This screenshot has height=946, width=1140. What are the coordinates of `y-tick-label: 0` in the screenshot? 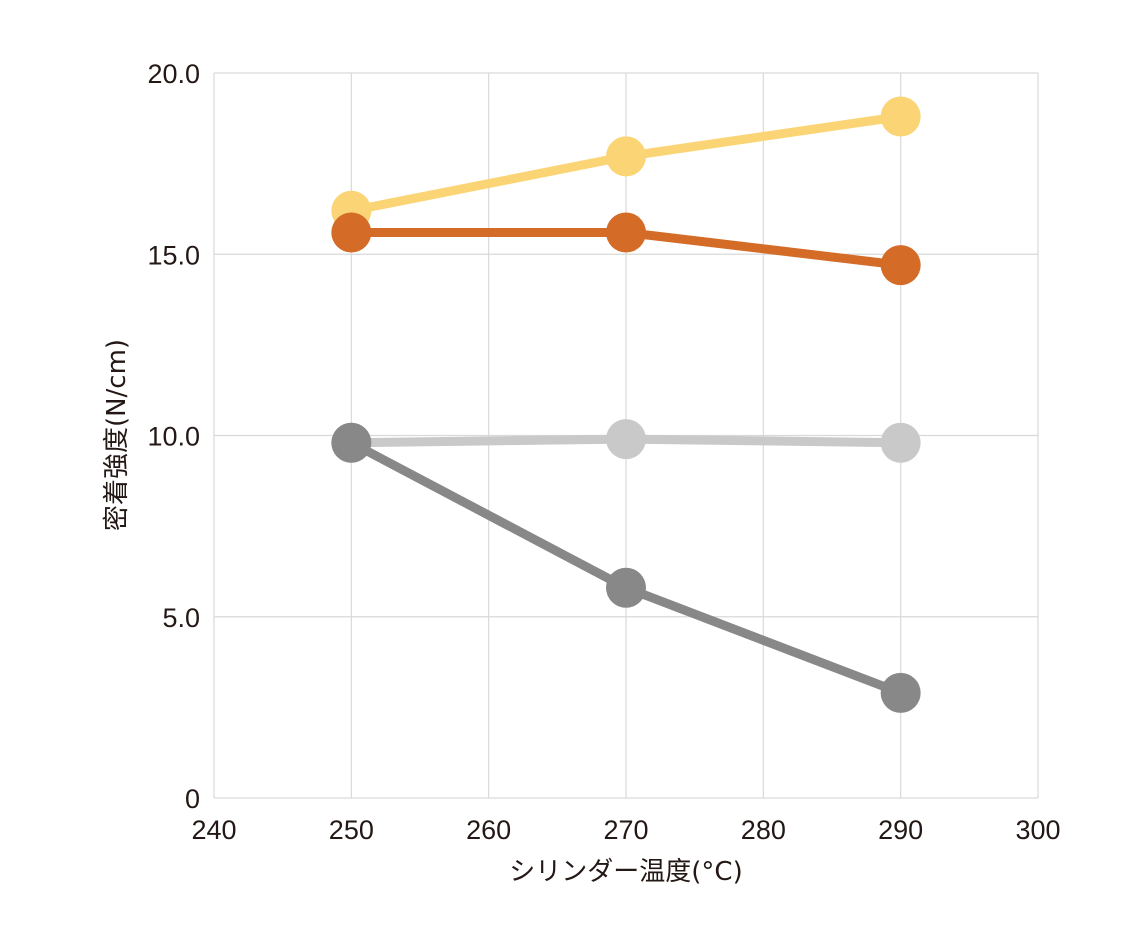 It's located at (192, 799).